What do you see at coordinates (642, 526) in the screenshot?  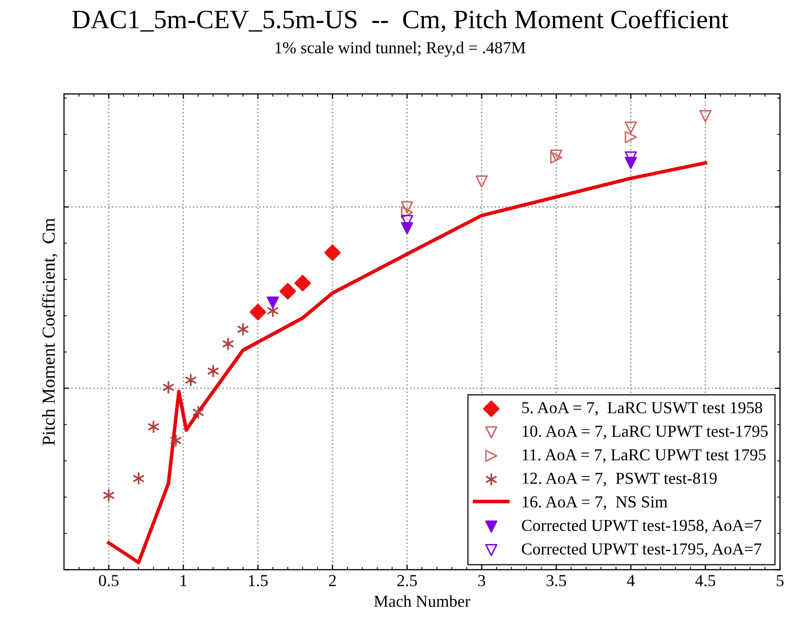 I see `legend-label: Corrected UPWT test-1958, AoA=7` at bounding box center [642, 526].